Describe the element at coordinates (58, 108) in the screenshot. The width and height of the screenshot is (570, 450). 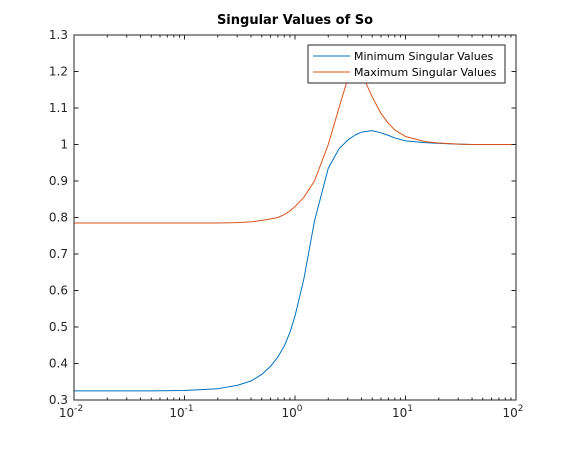
I see `y-tick-label: 1.1` at that location.